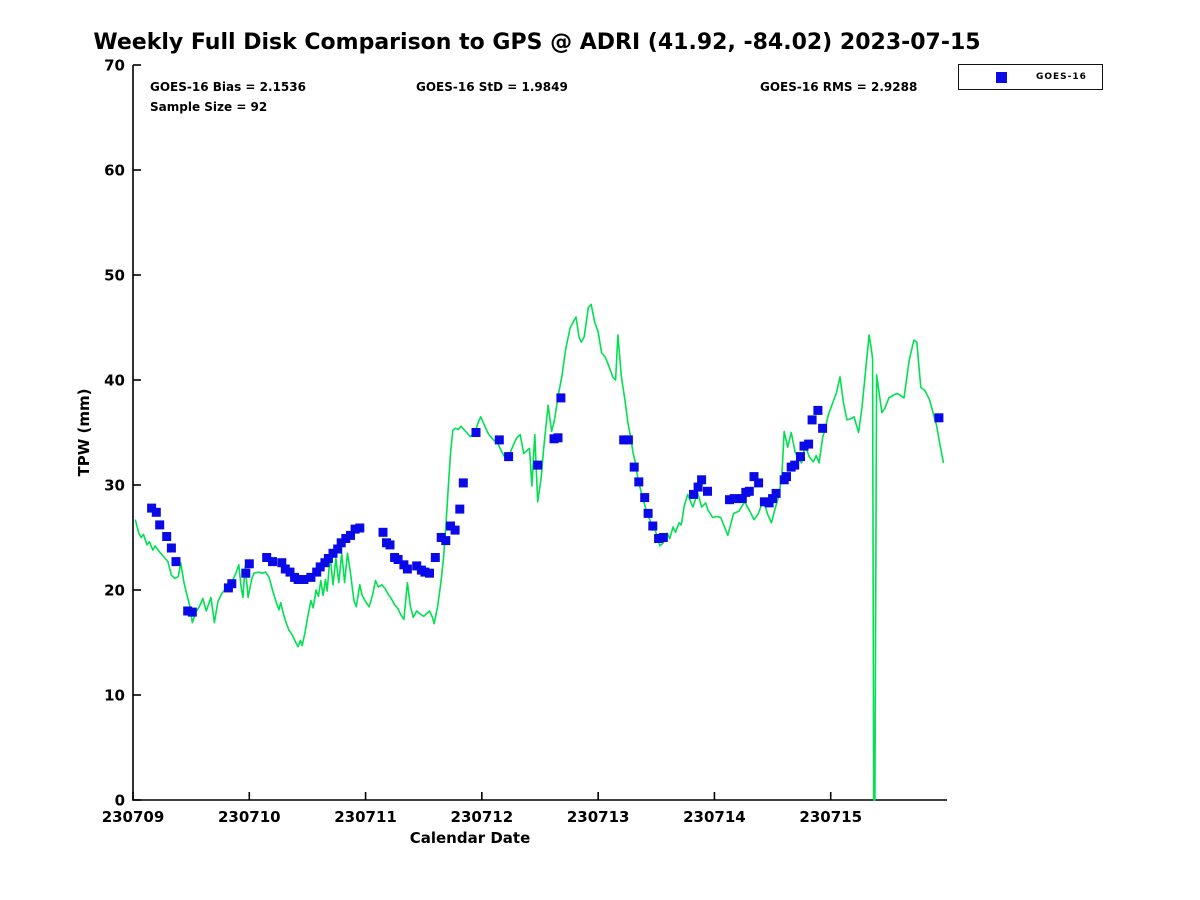 The width and height of the screenshot is (1200, 900). I want to click on y-tick-label: 60, so click(114, 171).